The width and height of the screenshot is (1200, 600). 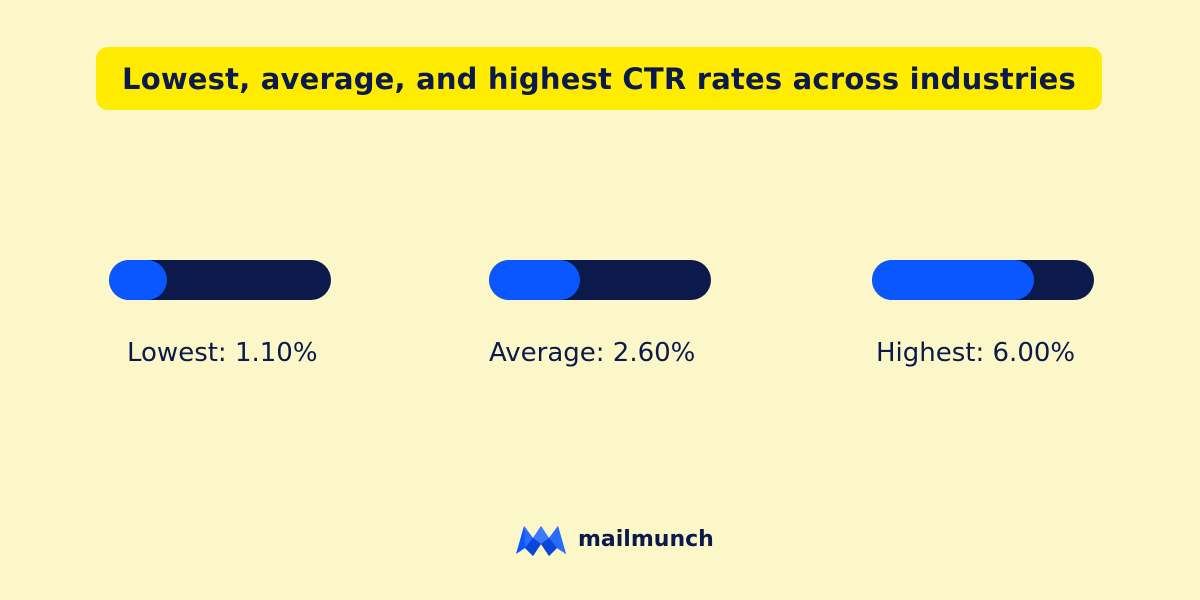 What do you see at coordinates (592, 353) in the screenshot?
I see `average-ctr-label: Average: 2.60%` at bounding box center [592, 353].